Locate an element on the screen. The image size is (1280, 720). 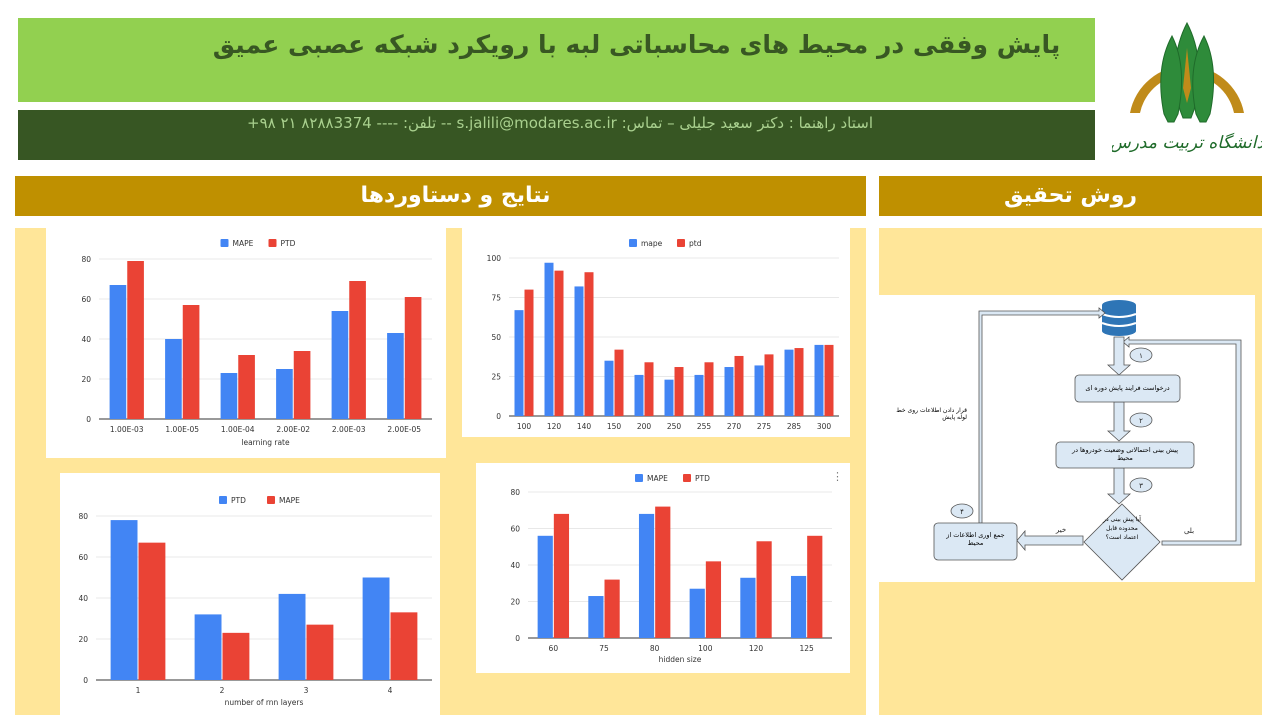
y-tick-label: 100 is located at coordinates (494, 258).